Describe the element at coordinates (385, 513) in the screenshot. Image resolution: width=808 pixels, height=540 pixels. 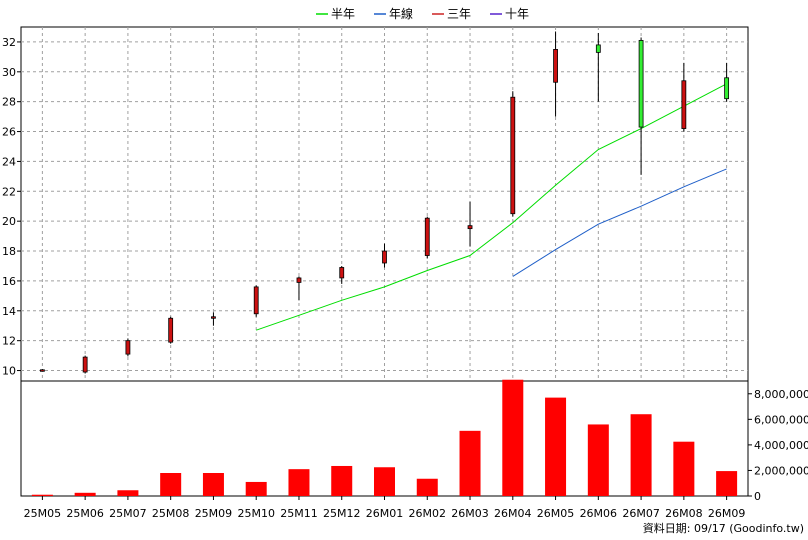
I see `x-tick-label: 26M01` at that location.